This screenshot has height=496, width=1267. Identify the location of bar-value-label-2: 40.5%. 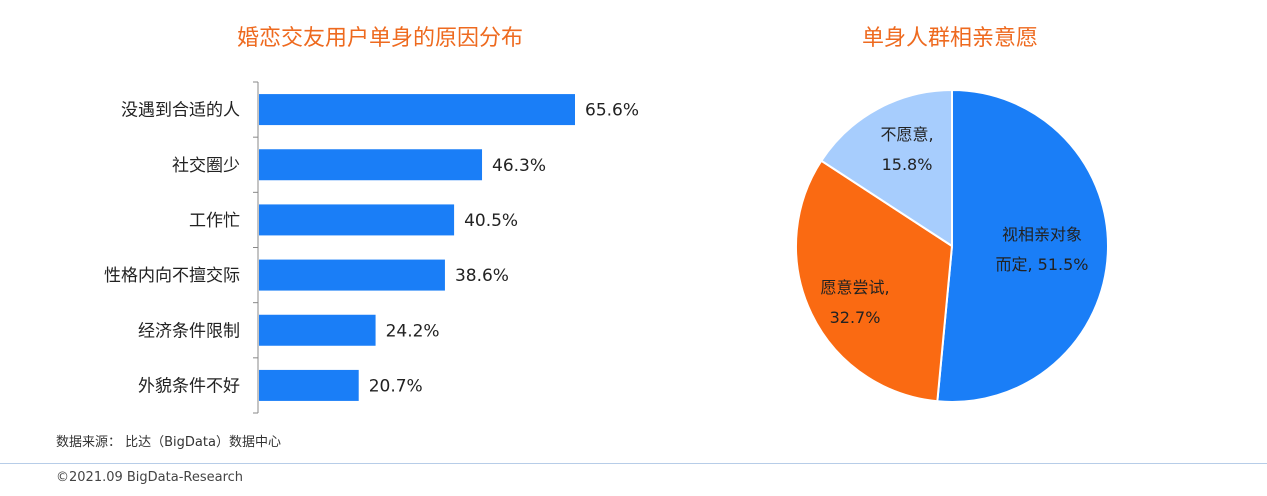
(491, 221).